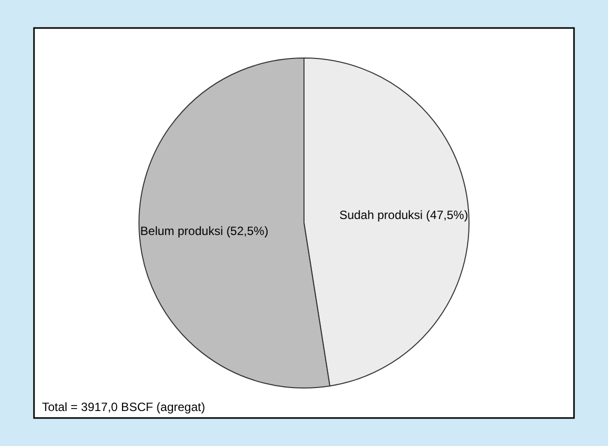 This screenshot has height=448, width=610. I want to click on slice-label: Sudah produksi (47,5%), so click(403, 215).